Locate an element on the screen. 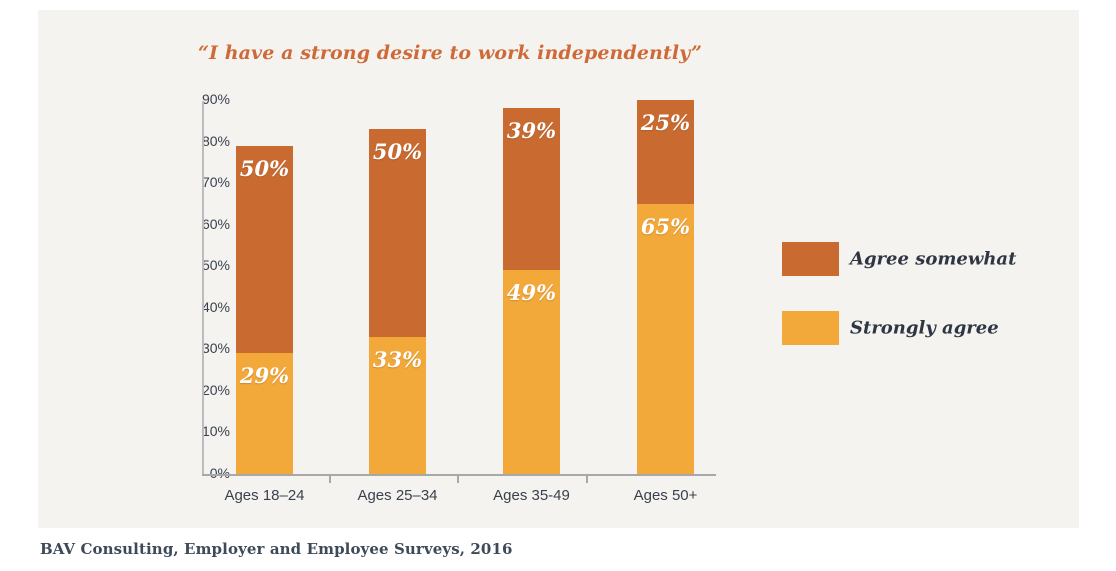  x-category-label: Ages 50+ is located at coordinates (665, 495).